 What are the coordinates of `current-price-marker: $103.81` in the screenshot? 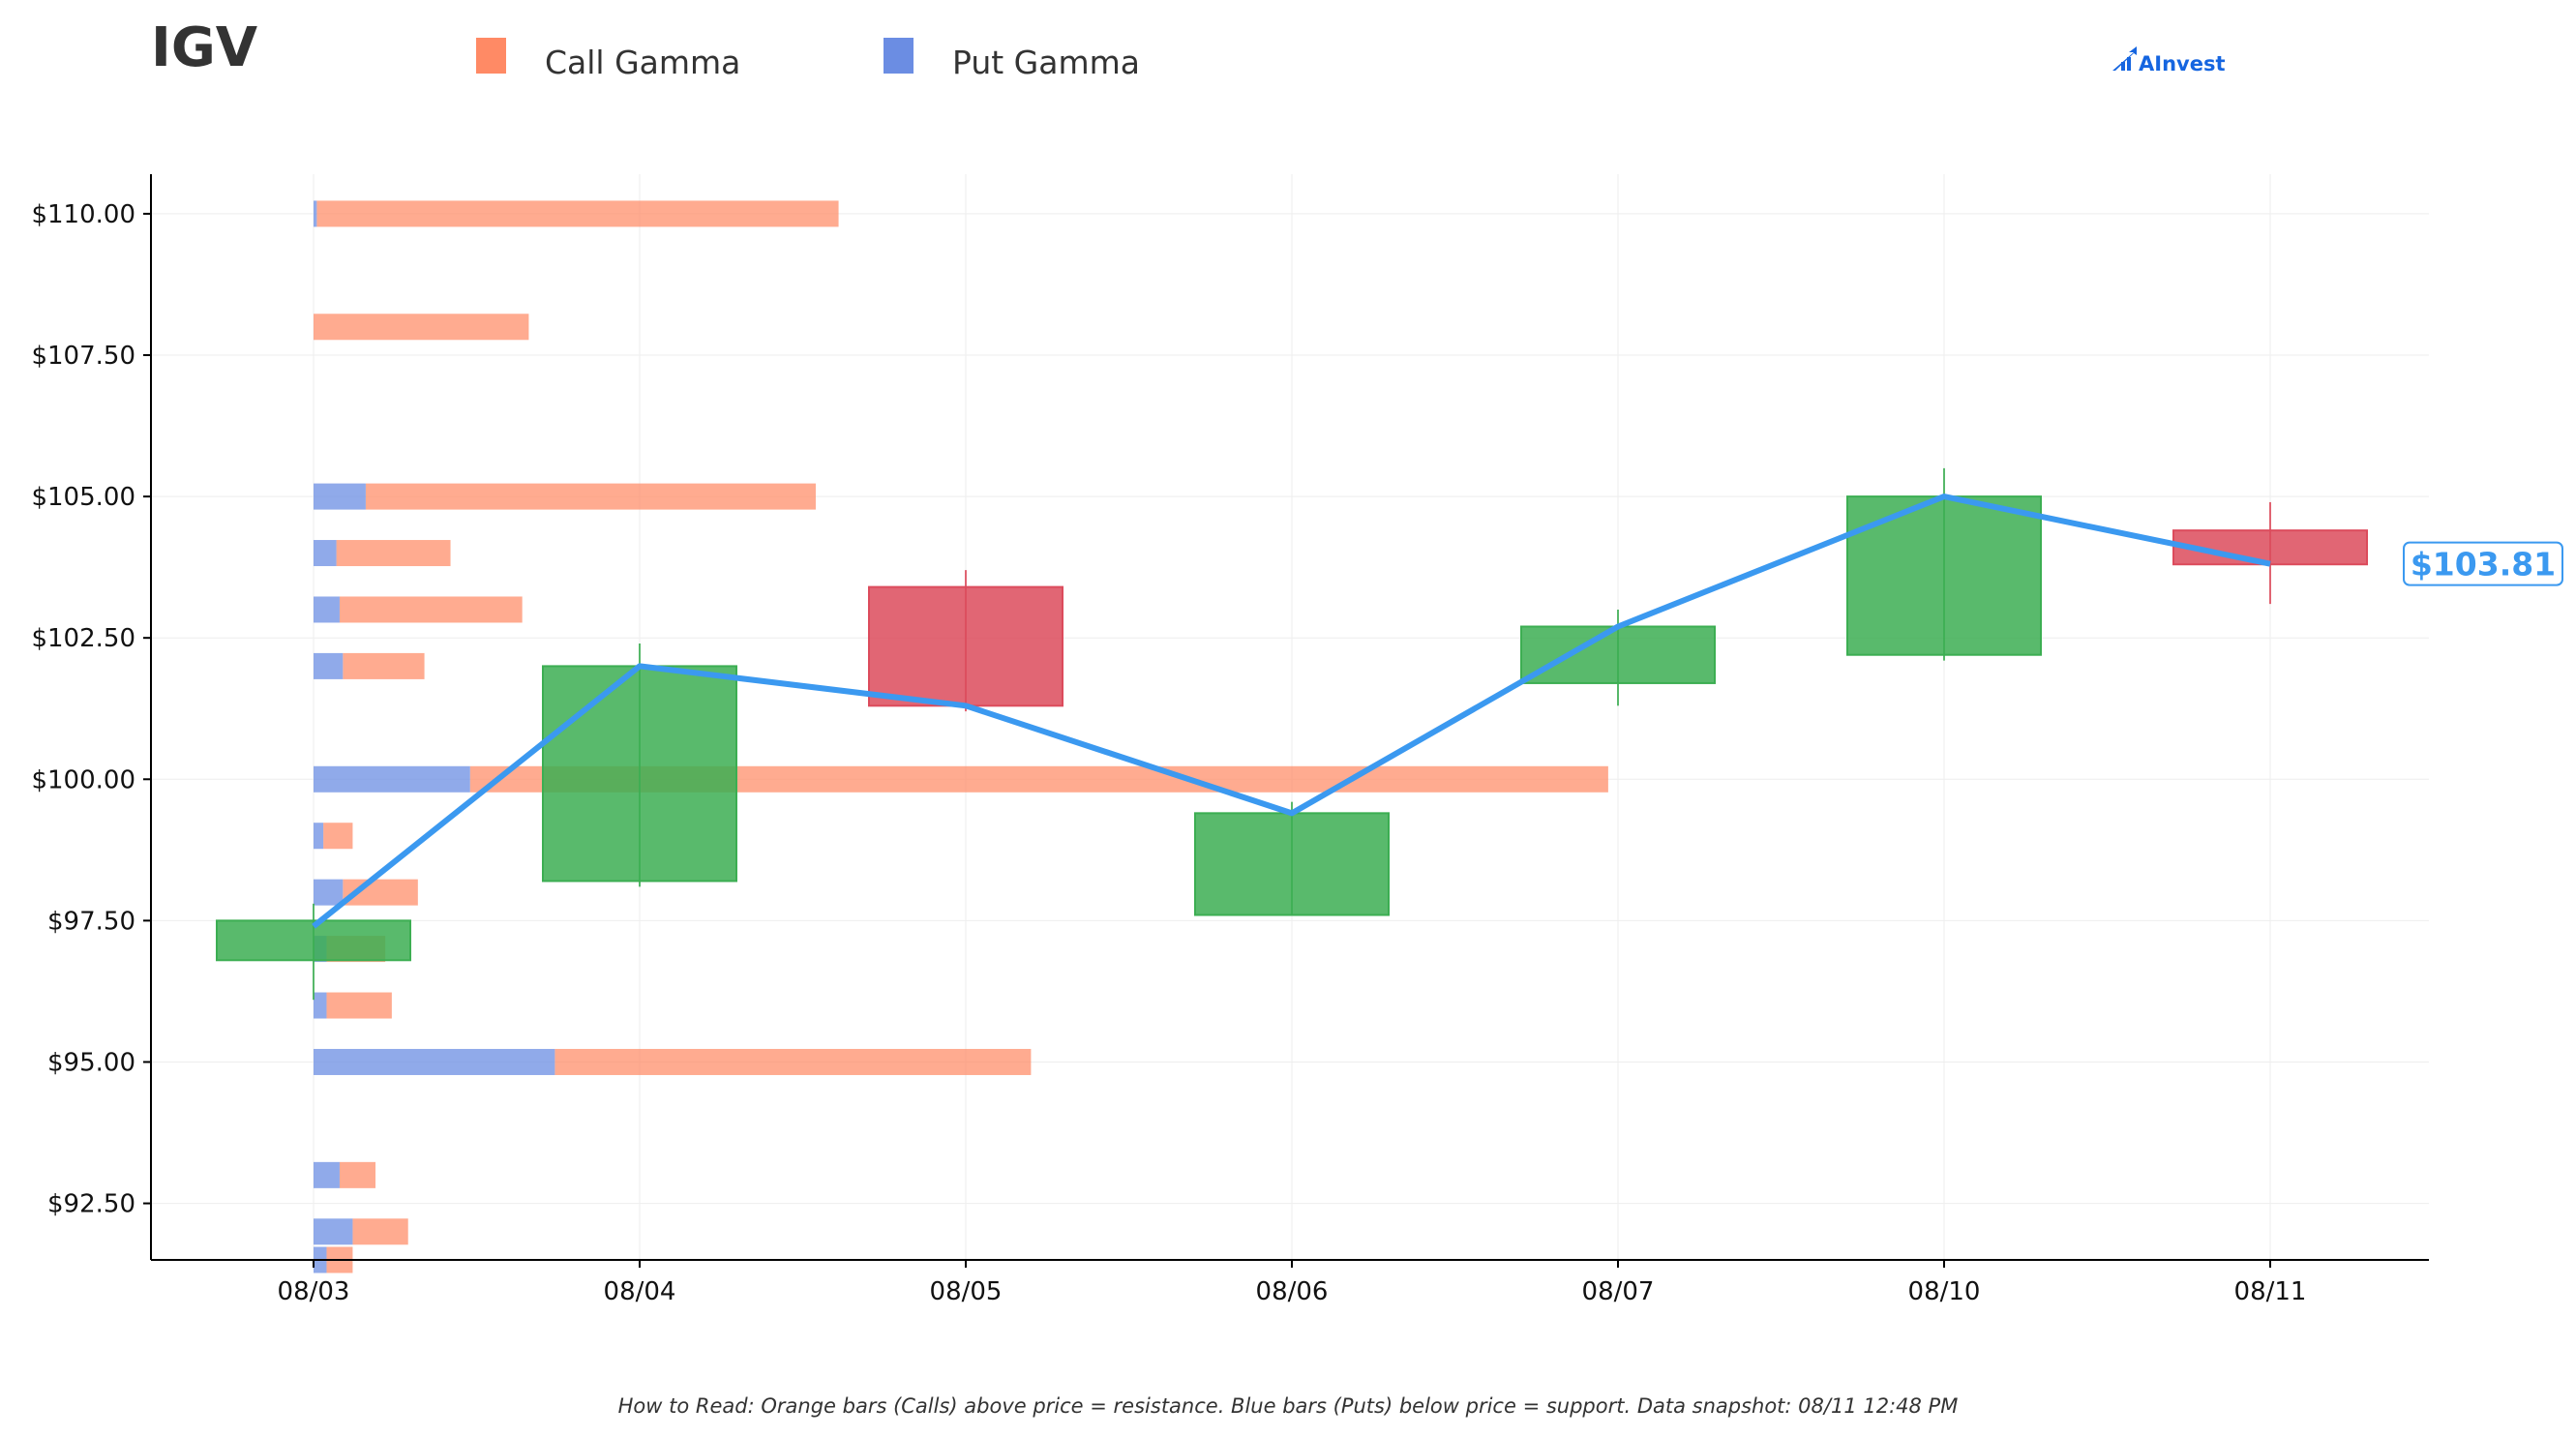 It's located at (2483, 563).